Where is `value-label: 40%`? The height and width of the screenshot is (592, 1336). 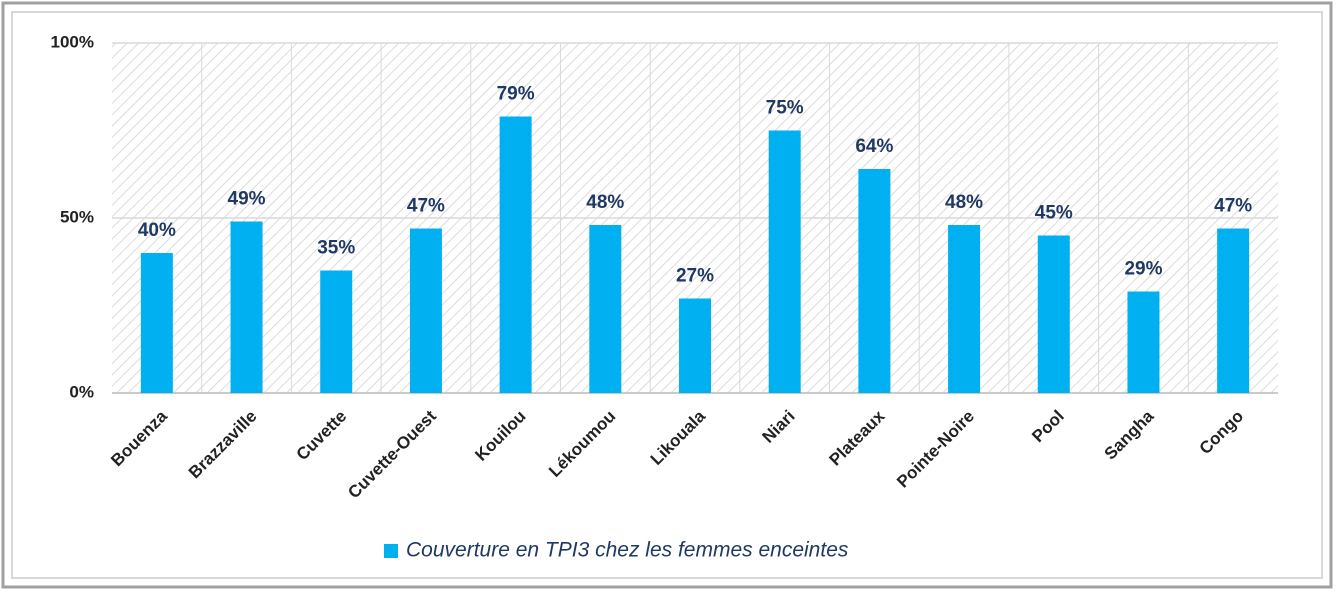
value-label: 40% is located at coordinates (157, 230).